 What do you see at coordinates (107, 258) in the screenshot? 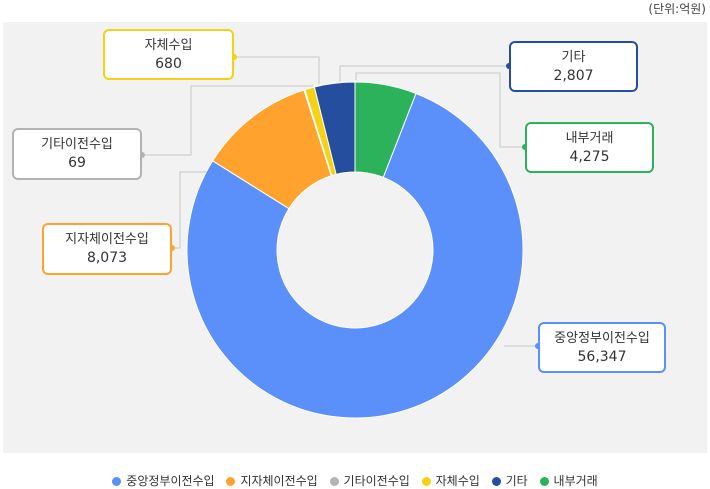
I see `callout-value: 8,073` at bounding box center [107, 258].